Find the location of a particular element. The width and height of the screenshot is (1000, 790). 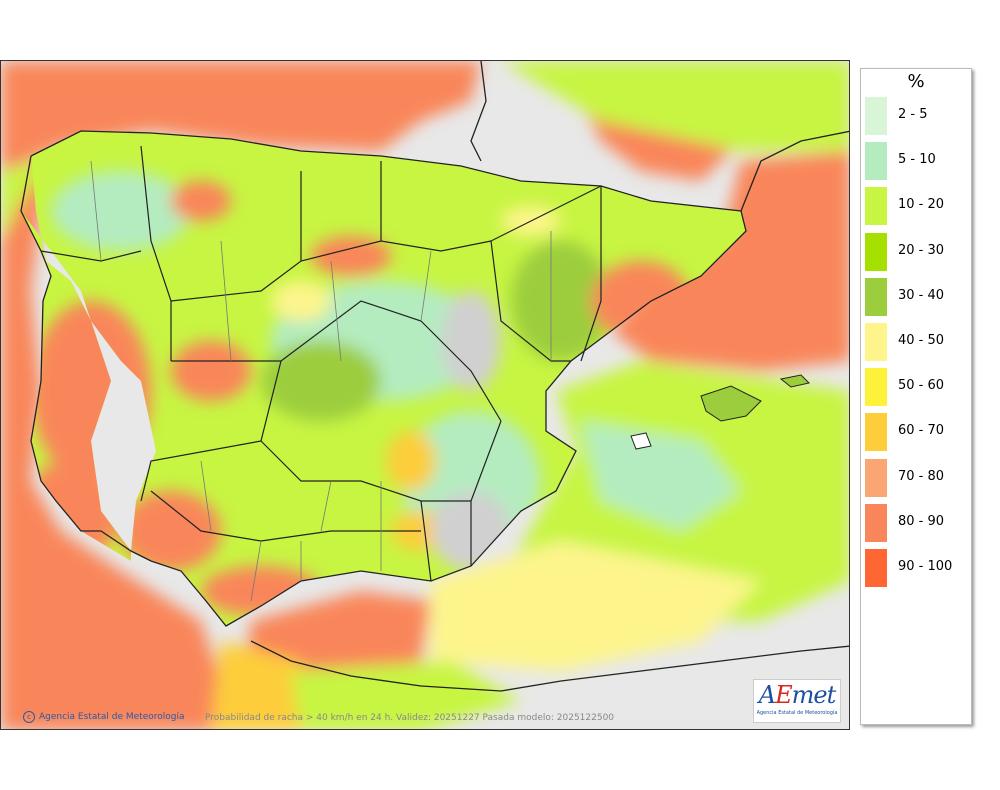

legend-item: 10 - 20 is located at coordinates (917, 204).